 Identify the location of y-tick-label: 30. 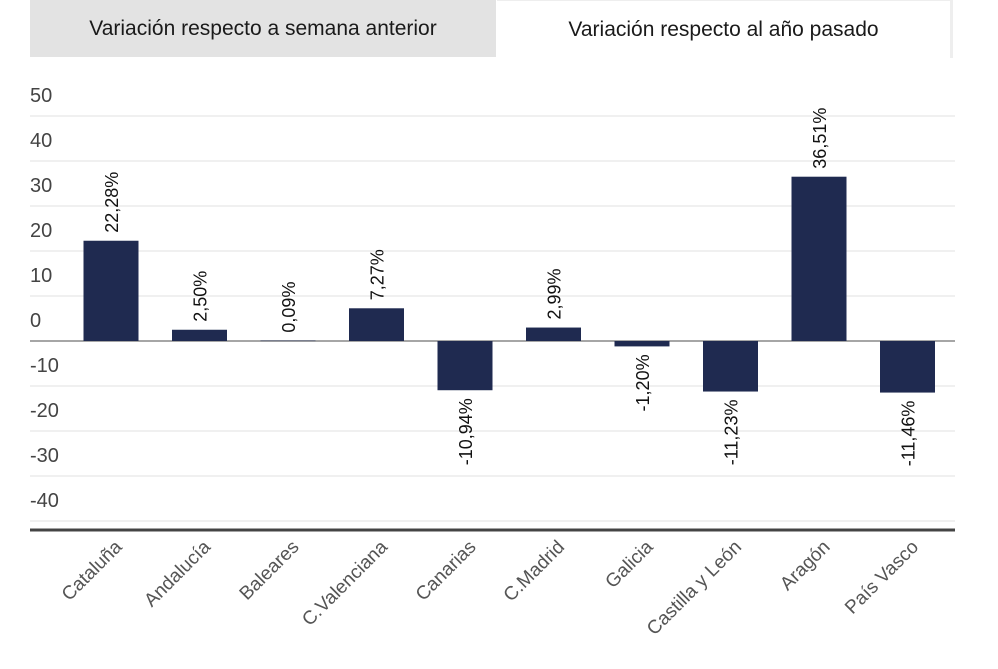
(41, 186).